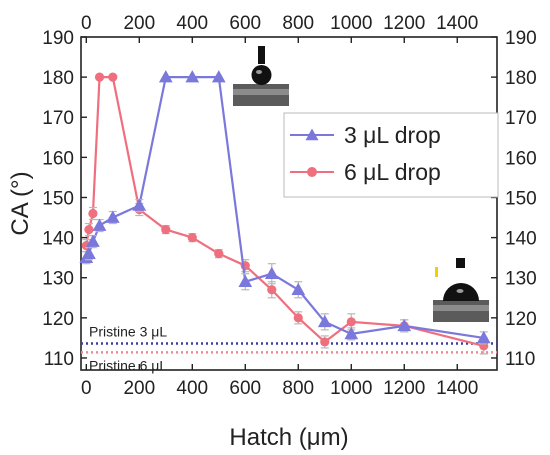 The height and width of the screenshot is (455, 550). I want to click on pristine-6ul-label: Pristine 6 μL, so click(128, 365).